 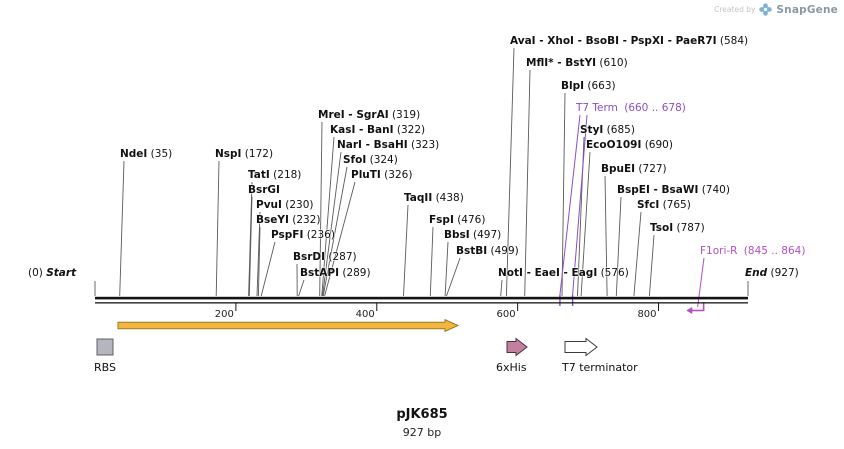 What do you see at coordinates (664, 205) in the screenshot?
I see `site-label-sfci: SfcI (765)` at bounding box center [664, 205].